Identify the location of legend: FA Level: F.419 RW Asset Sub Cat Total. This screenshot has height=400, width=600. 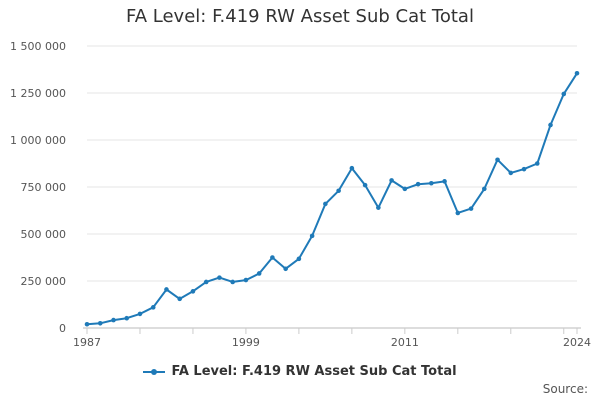
(300, 371).